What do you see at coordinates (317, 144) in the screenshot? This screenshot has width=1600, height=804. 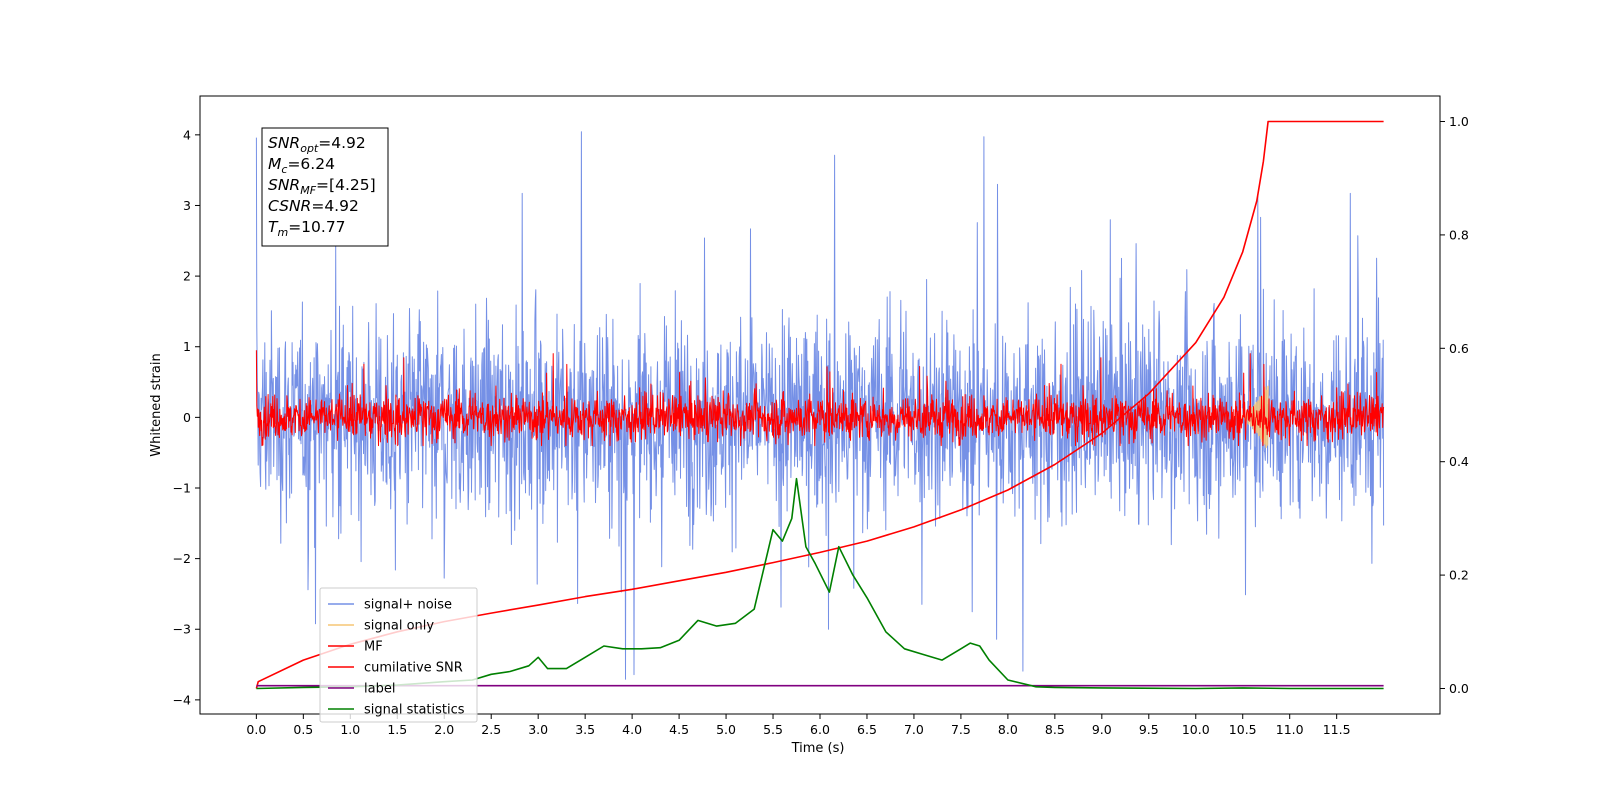 I see `annotation-line: SNRopt=4.92` at bounding box center [317, 144].